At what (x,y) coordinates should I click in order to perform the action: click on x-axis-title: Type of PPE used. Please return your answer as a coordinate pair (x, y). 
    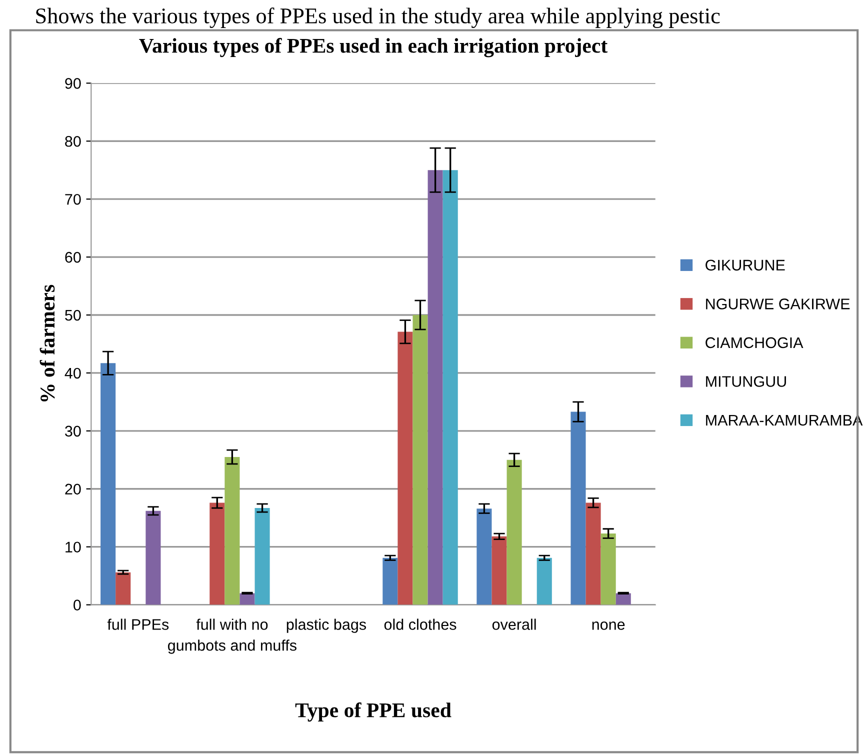
    Looking at the image, I should click on (373, 712).